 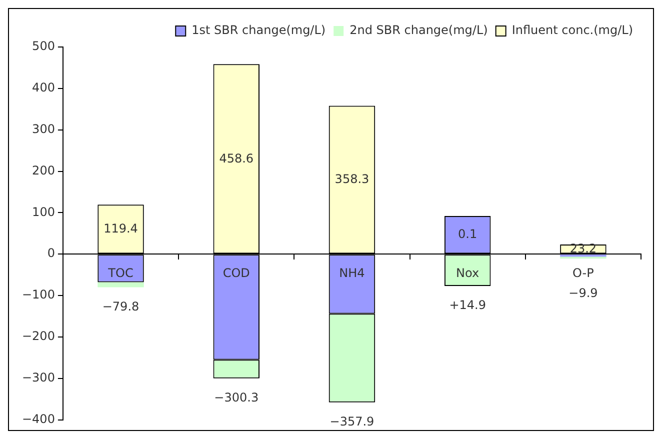 I want to click on y-tick-label: 100, so click(x=43, y=211).